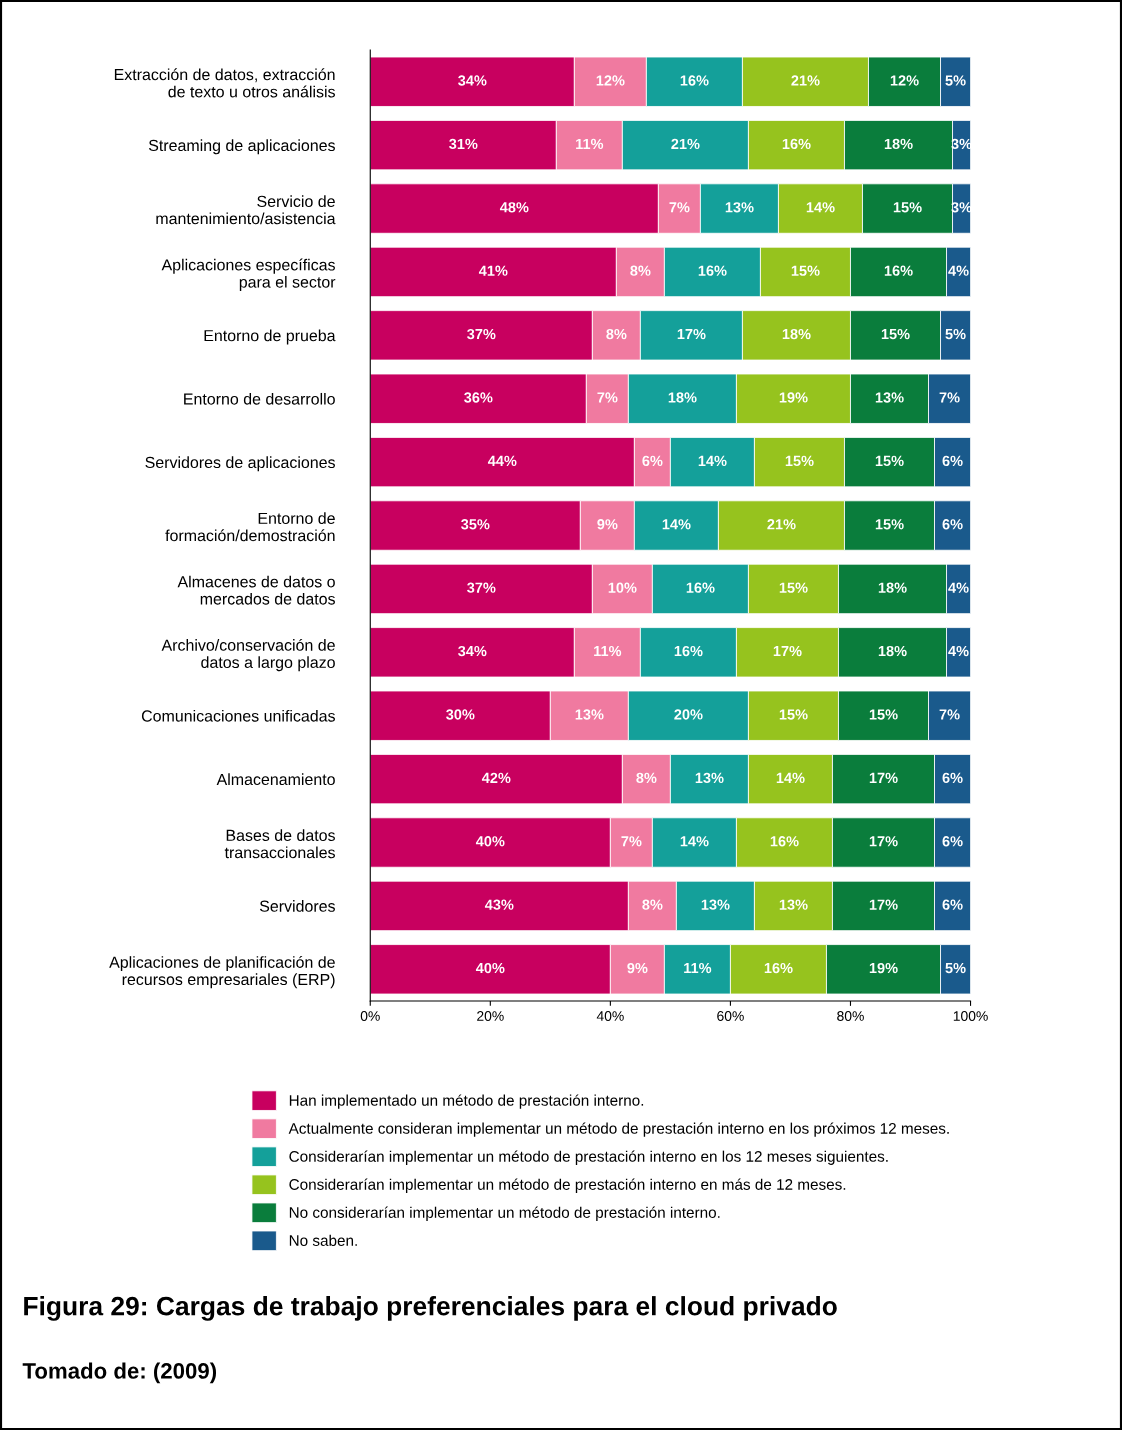 The height and width of the screenshot is (1430, 1122). I want to click on y-tick-label: Almacenes de datos o mercados de datos, so click(256, 590).